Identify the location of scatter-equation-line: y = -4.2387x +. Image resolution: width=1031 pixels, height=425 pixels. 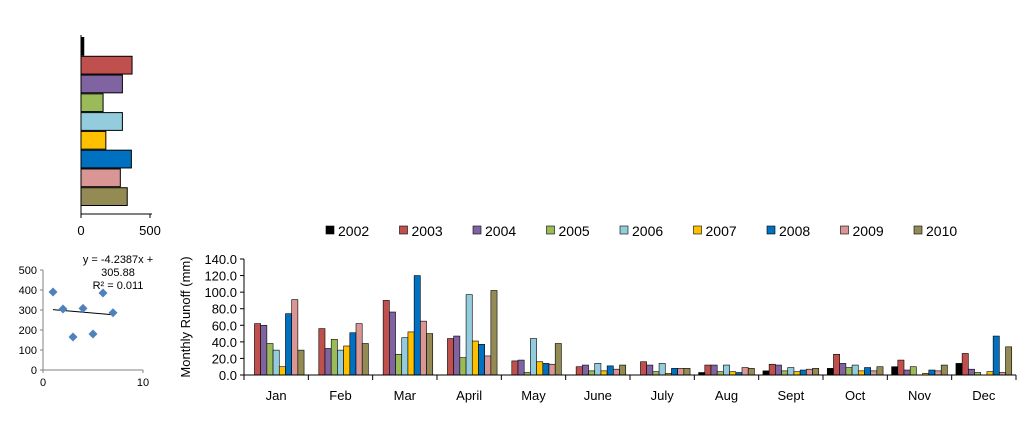
(118, 260).